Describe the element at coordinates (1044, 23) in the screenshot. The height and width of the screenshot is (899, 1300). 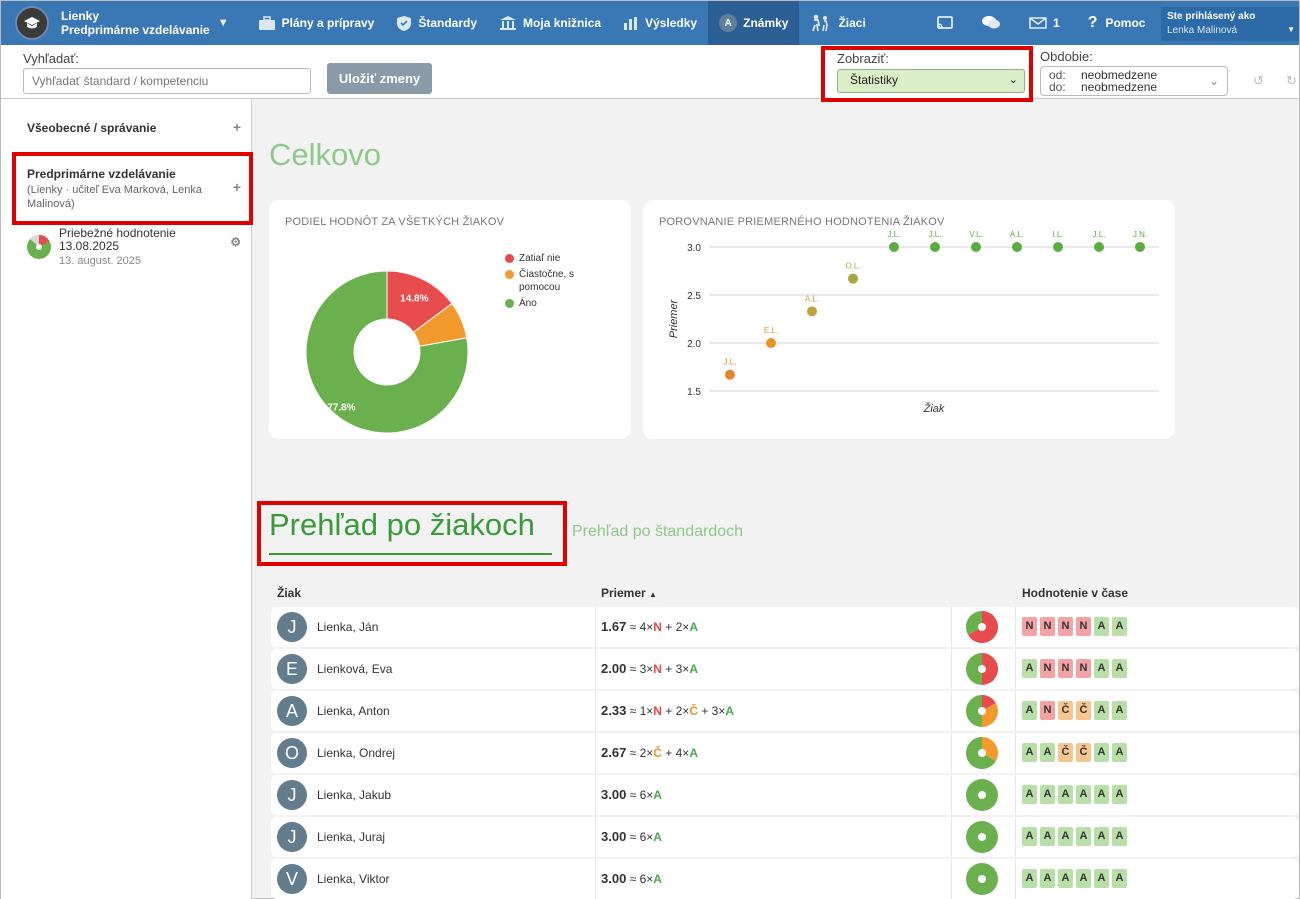
I see `mail-button: 1` at that location.